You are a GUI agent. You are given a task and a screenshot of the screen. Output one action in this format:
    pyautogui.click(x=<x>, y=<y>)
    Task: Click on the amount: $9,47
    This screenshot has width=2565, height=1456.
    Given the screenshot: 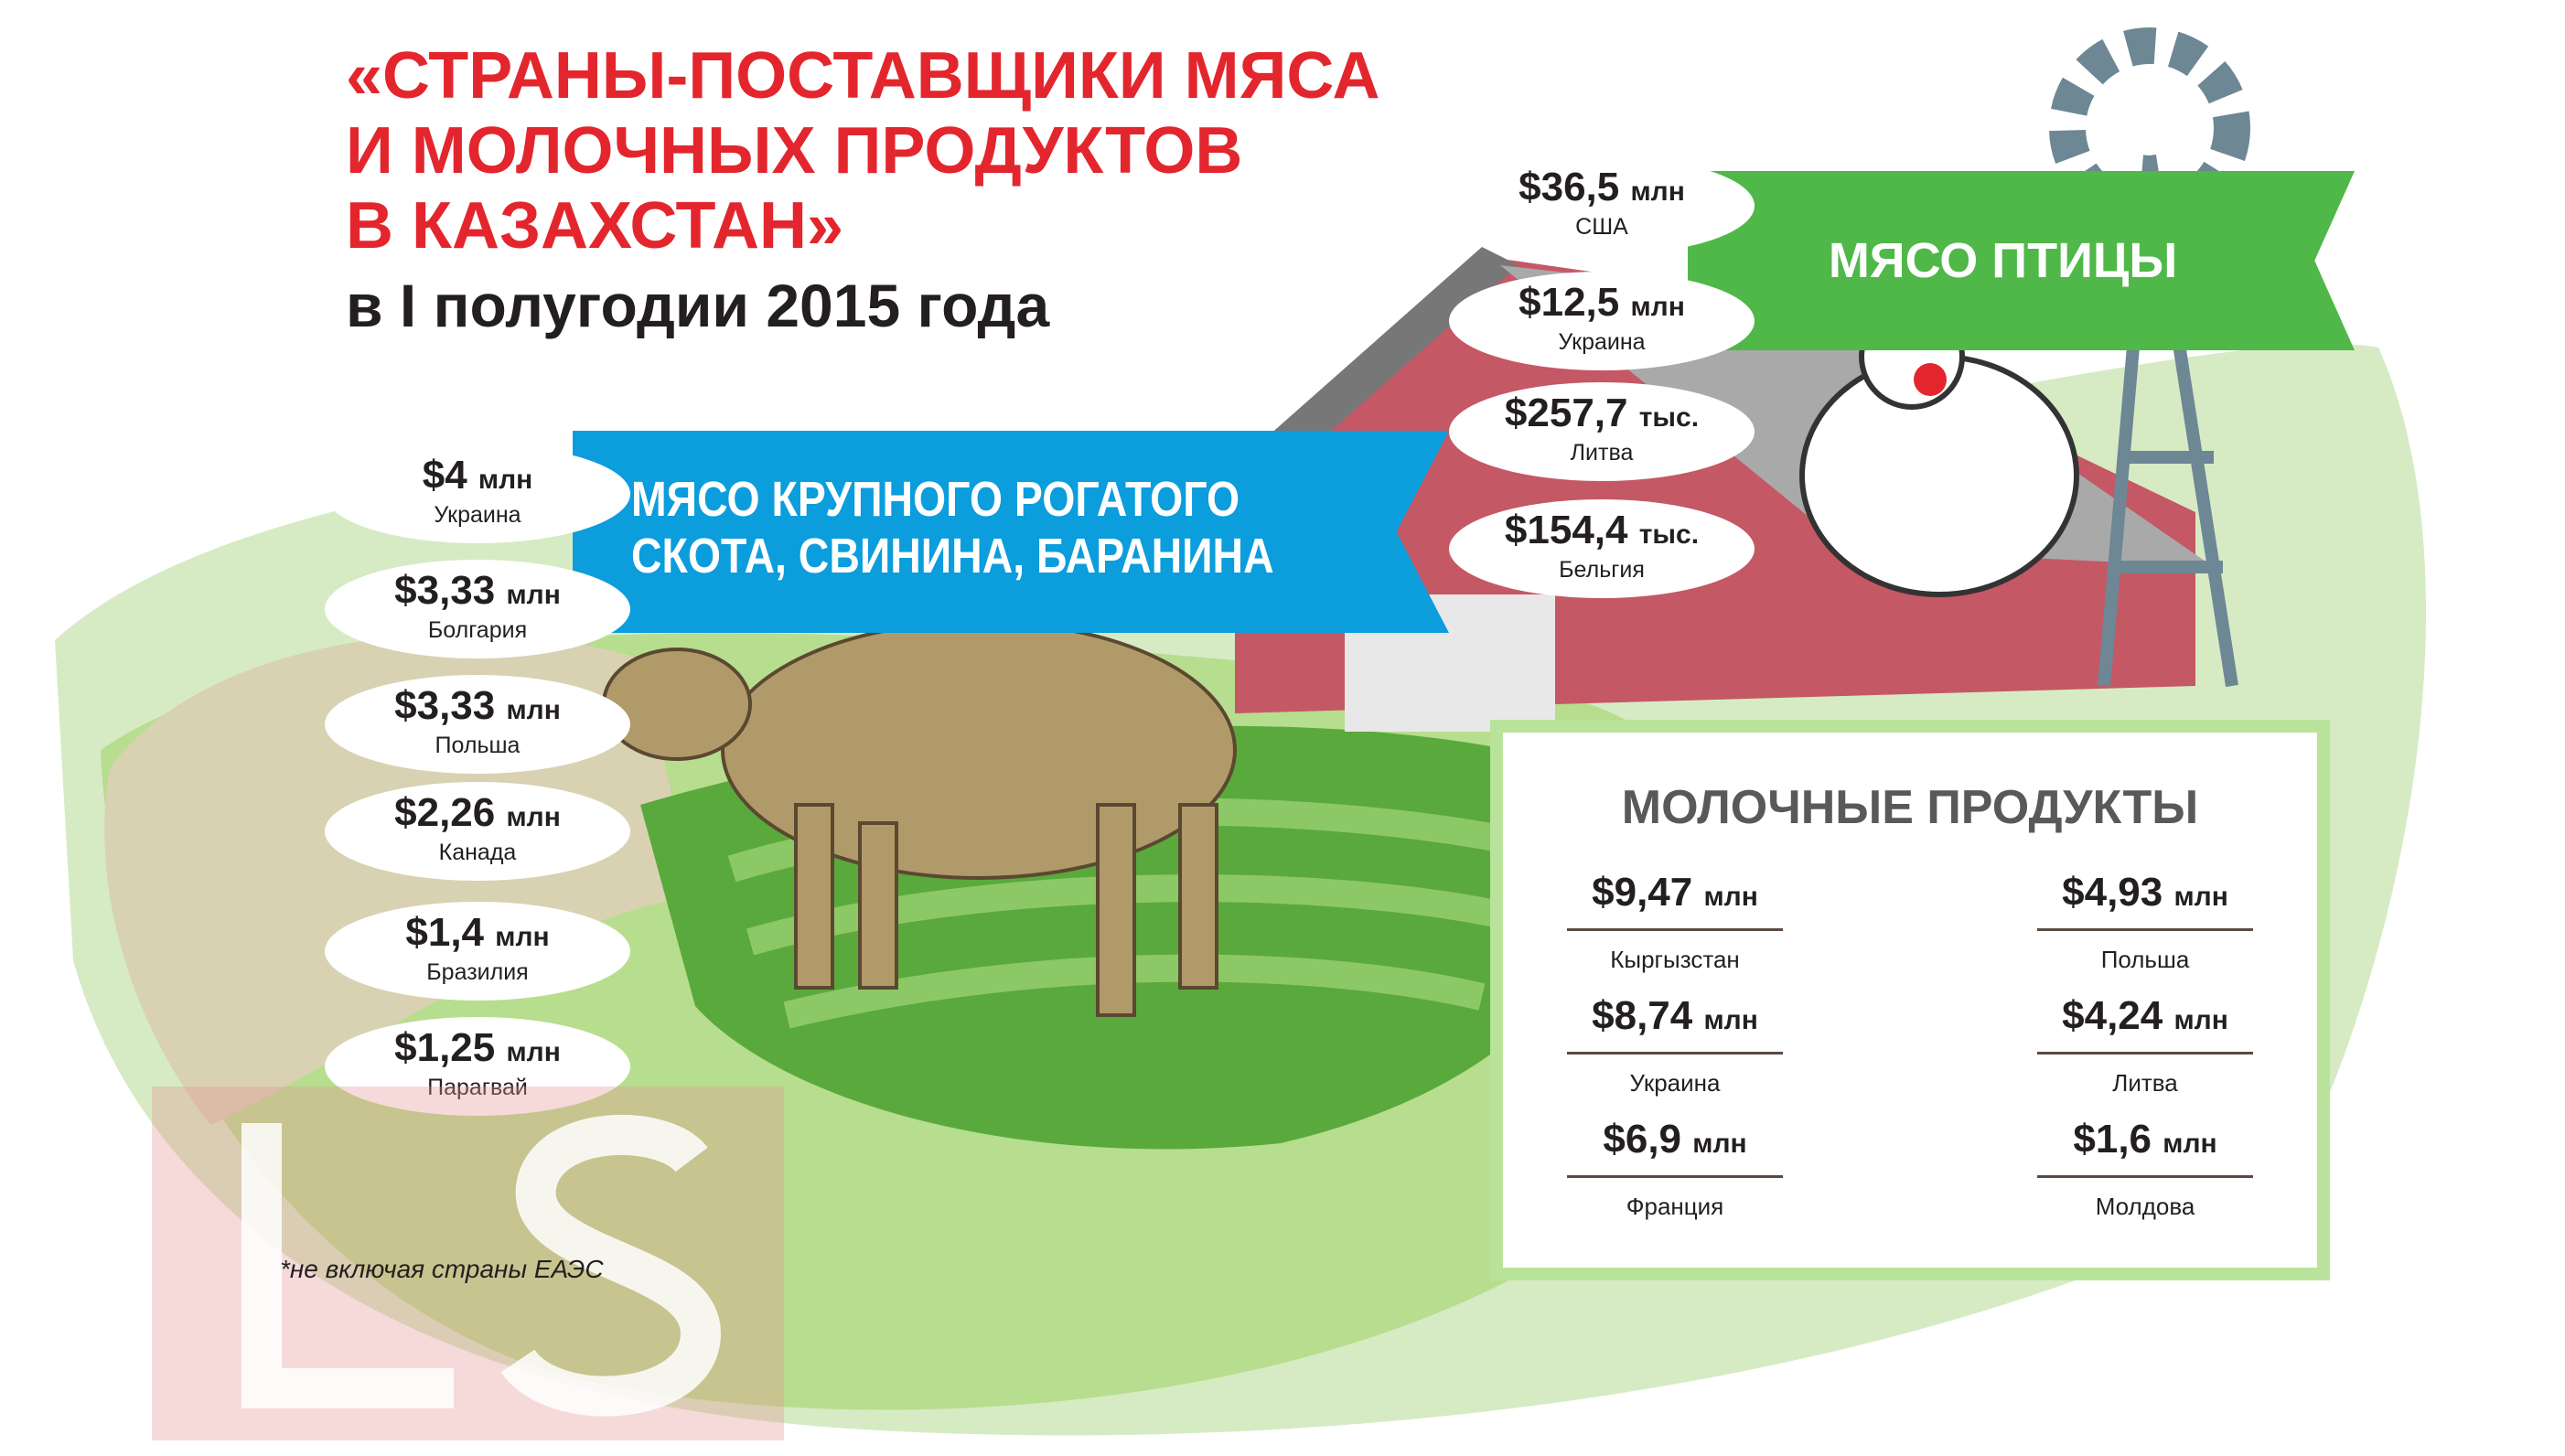 What is the action you would take?
    pyautogui.click(x=1642, y=892)
    